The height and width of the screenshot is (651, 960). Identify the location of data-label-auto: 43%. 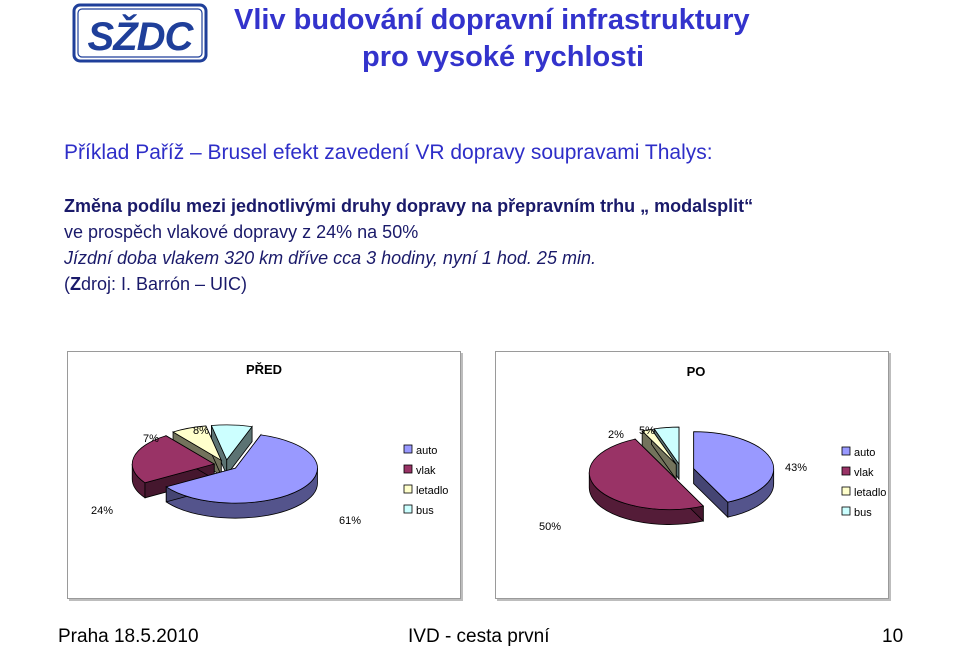
(796, 468).